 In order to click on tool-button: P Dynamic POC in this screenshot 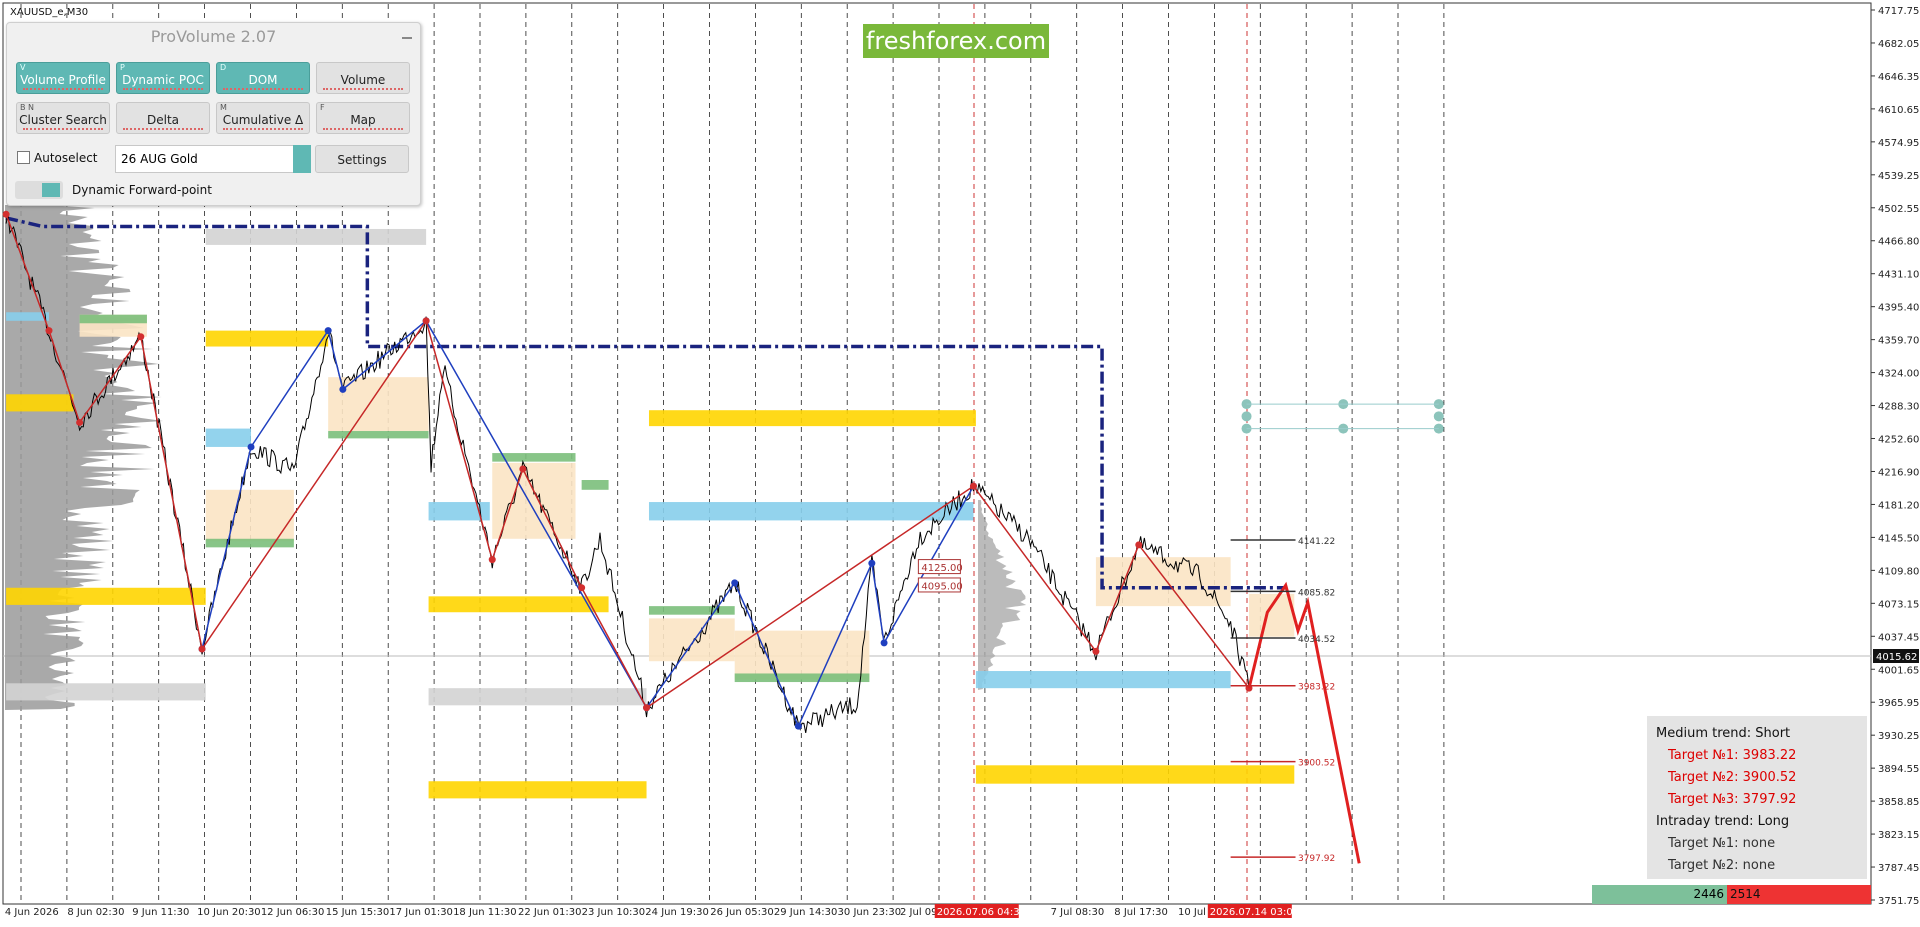, I will do `click(163, 78)`.